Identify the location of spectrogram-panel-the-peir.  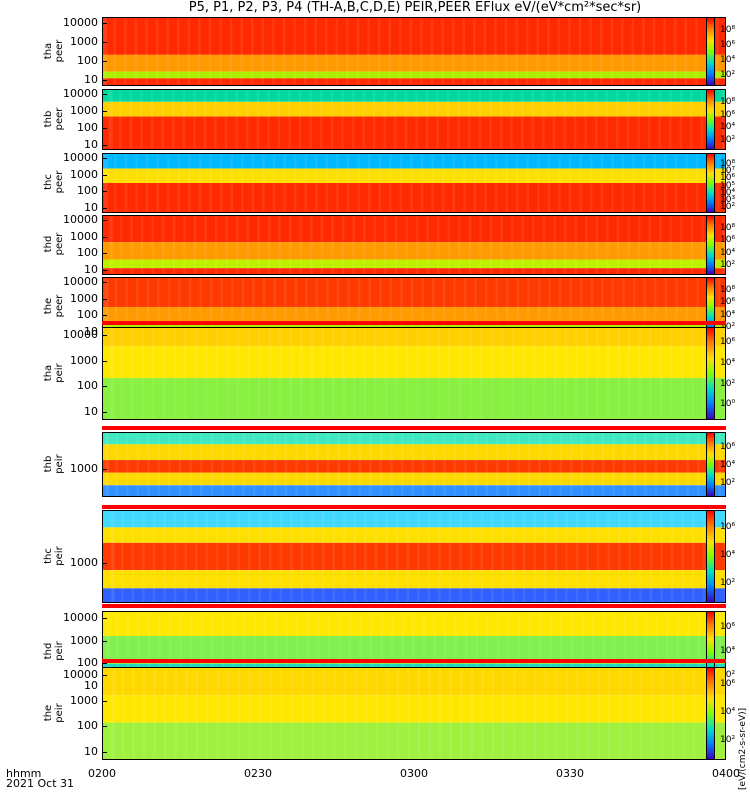
(414, 713).